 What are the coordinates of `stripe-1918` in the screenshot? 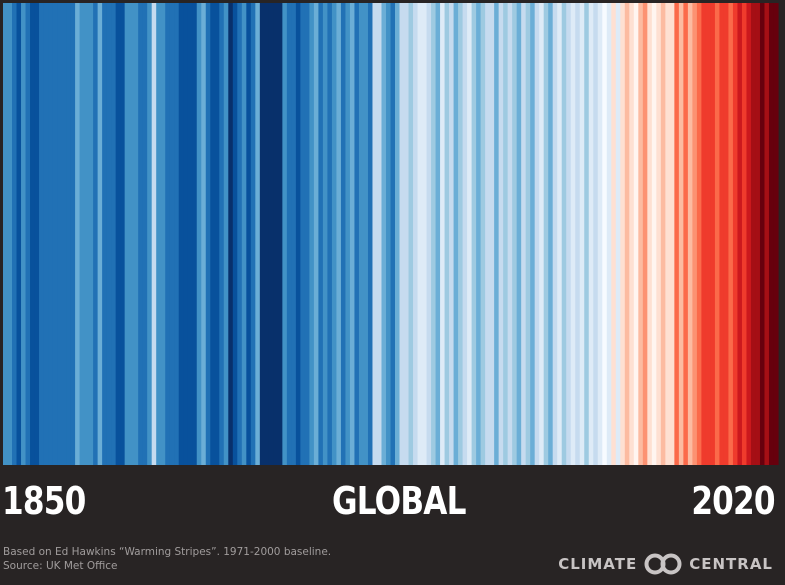 It's located at (312, 234).